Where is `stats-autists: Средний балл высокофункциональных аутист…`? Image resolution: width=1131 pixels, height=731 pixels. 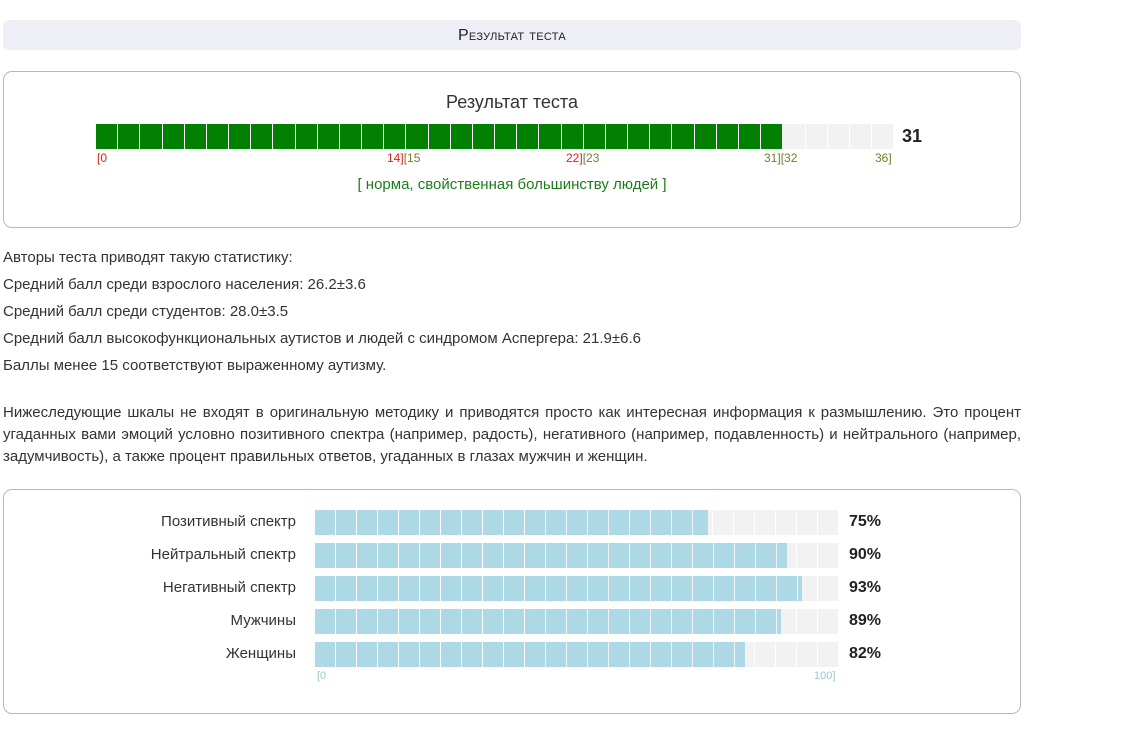 stats-autists: Средний балл высокофункциональных аутист… is located at coordinates (322, 338).